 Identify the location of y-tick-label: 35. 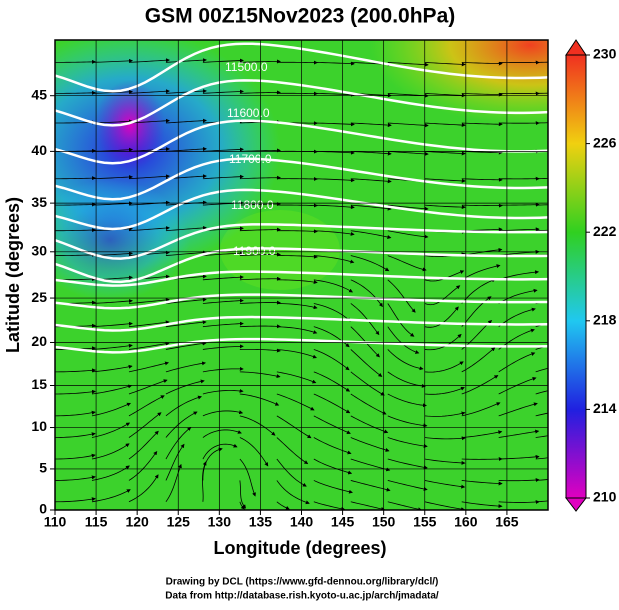
(39, 202).